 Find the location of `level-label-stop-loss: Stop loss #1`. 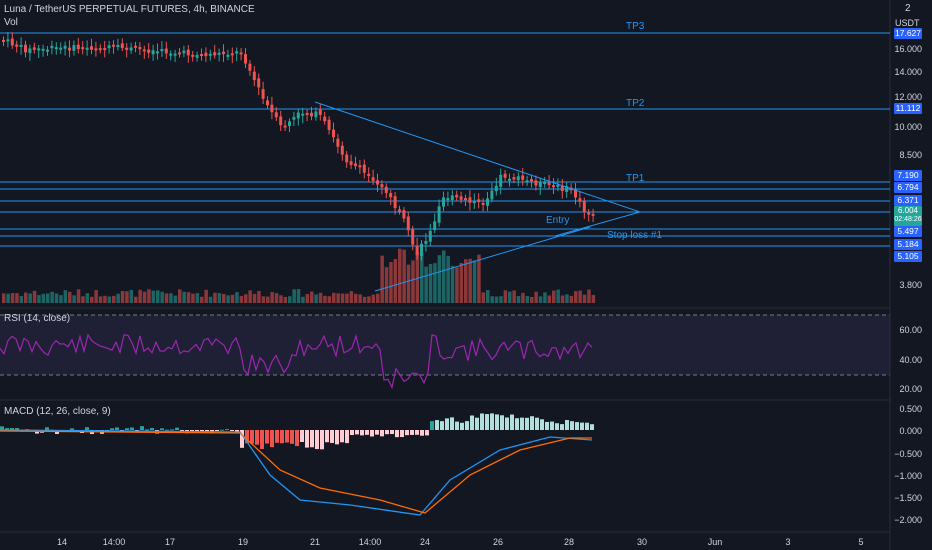

level-label-stop-loss: Stop loss #1 is located at coordinates (635, 235).